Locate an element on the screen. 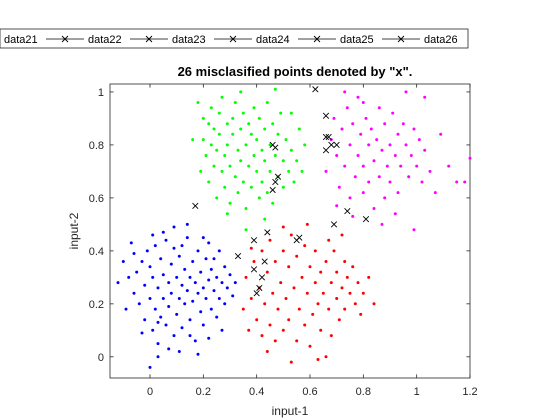  legend: data21 data22 data23 data24 data25 data26 is located at coordinates (234, 38).